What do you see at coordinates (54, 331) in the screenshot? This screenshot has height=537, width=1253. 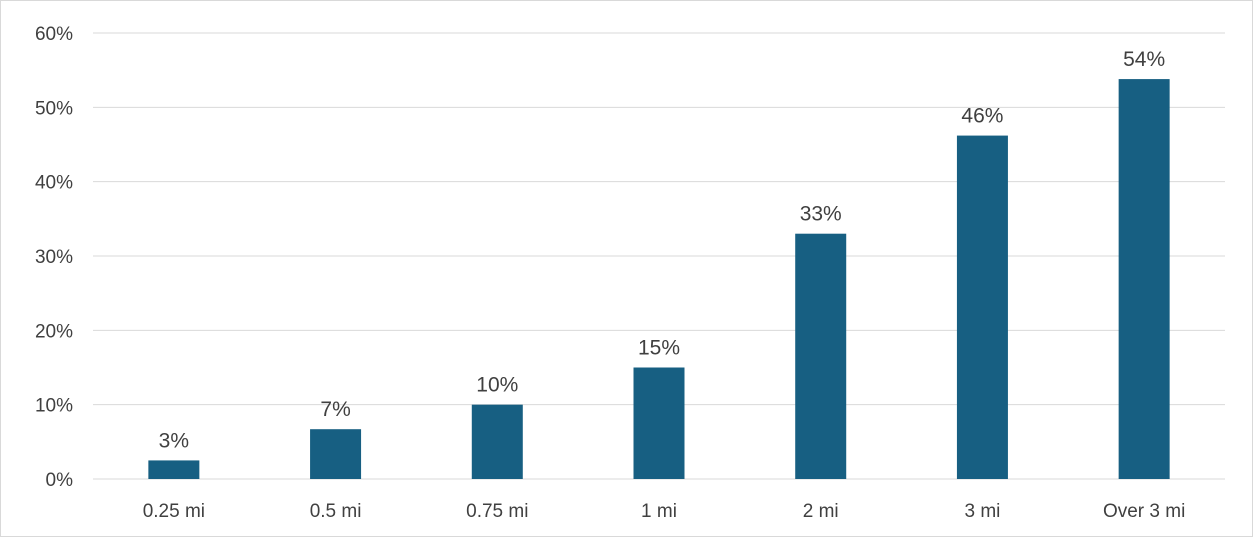 I see `y-tick-label: 20%` at bounding box center [54, 331].